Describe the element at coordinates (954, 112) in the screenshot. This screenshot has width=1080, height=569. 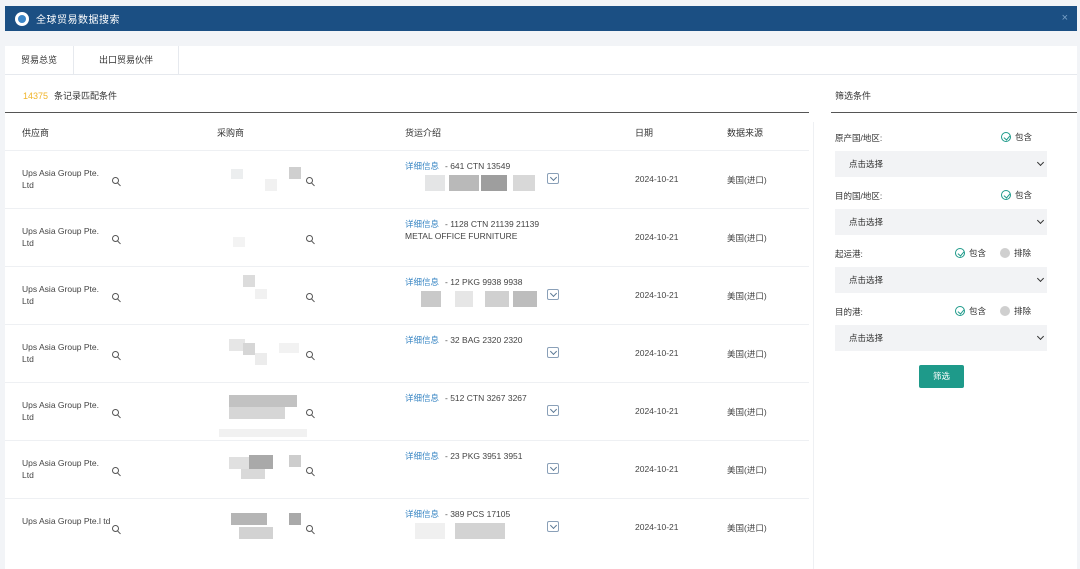
I see `divider` at that location.